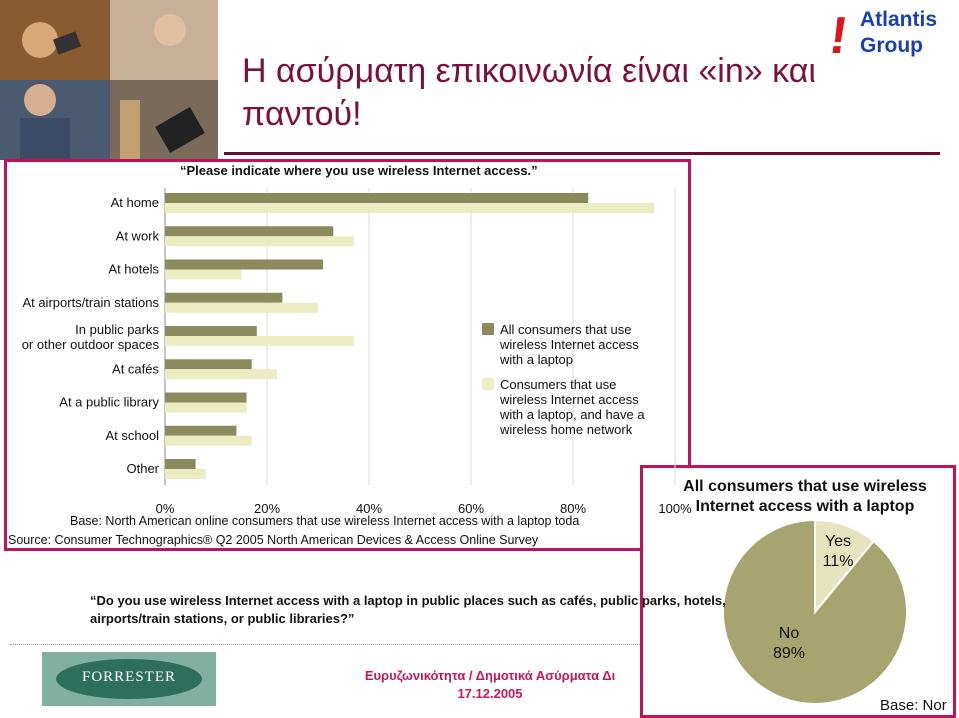 This screenshot has height=718, width=959. What do you see at coordinates (133, 435) in the screenshot?
I see `bar-chart-category-label: At school` at bounding box center [133, 435].